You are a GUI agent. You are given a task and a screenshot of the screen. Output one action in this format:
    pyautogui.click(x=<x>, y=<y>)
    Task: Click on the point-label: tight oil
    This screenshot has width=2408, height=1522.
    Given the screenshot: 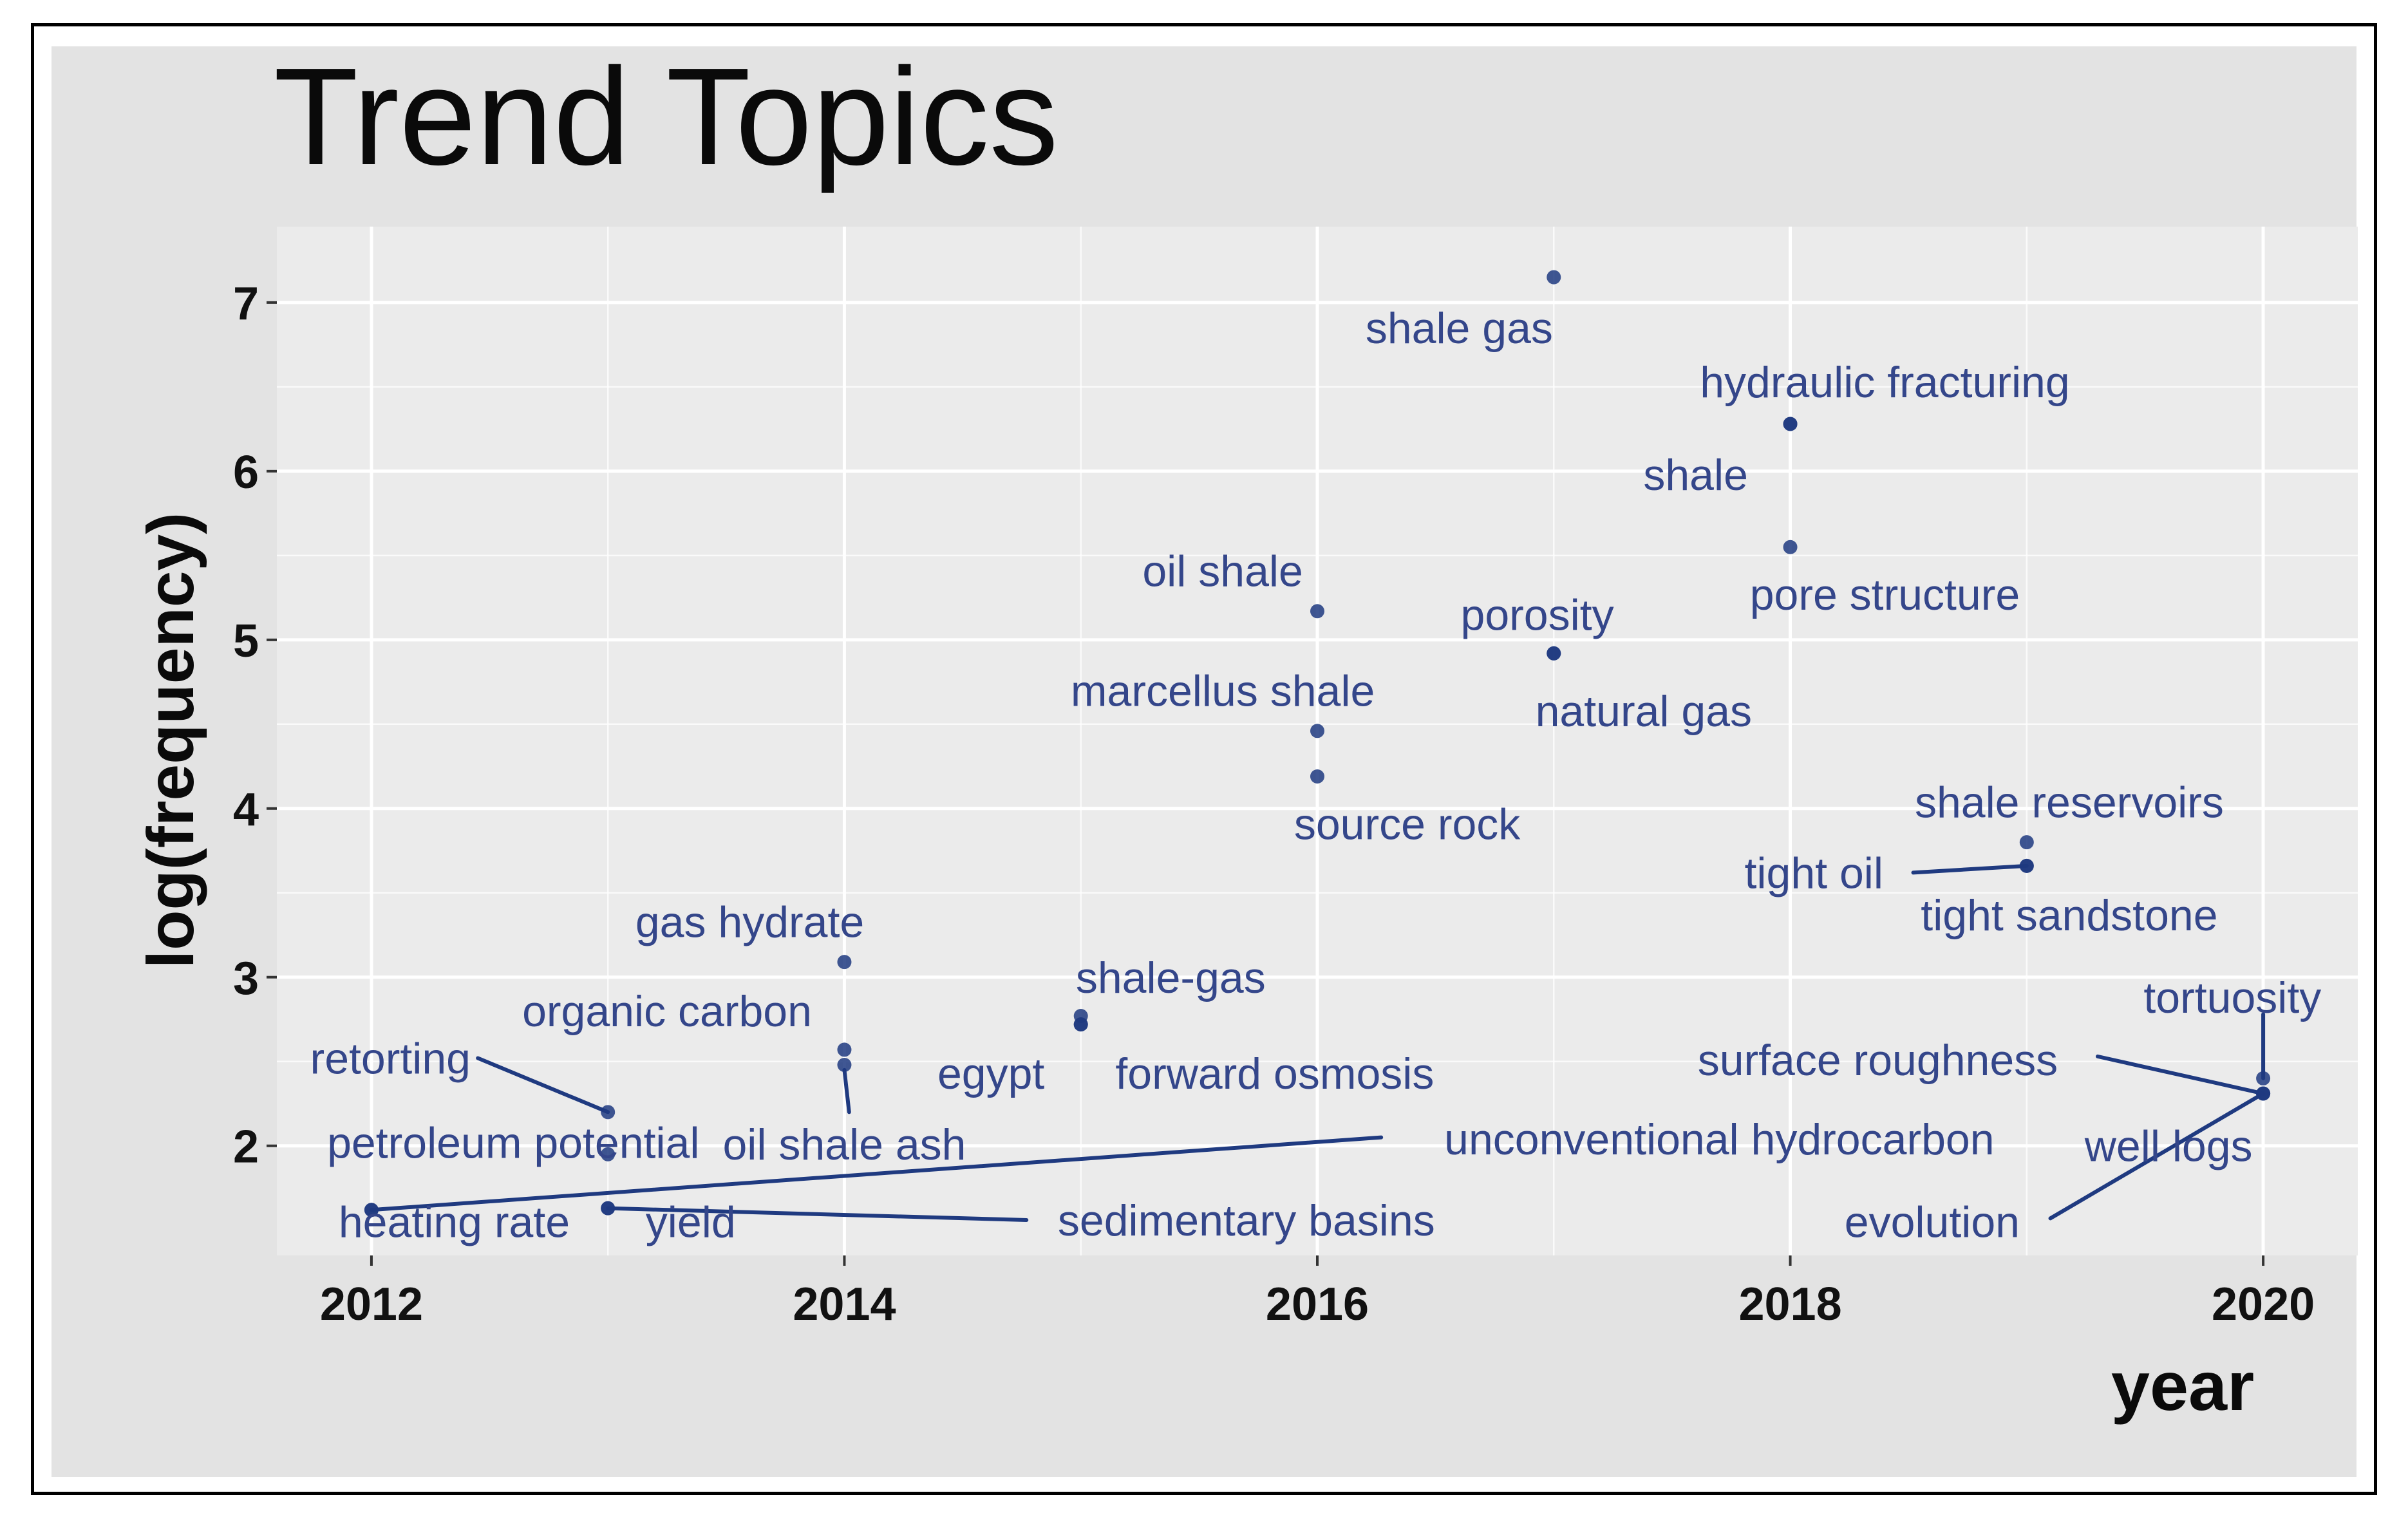 What is the action you would take?
    pyautogui.click(x=1814, y=873)
    